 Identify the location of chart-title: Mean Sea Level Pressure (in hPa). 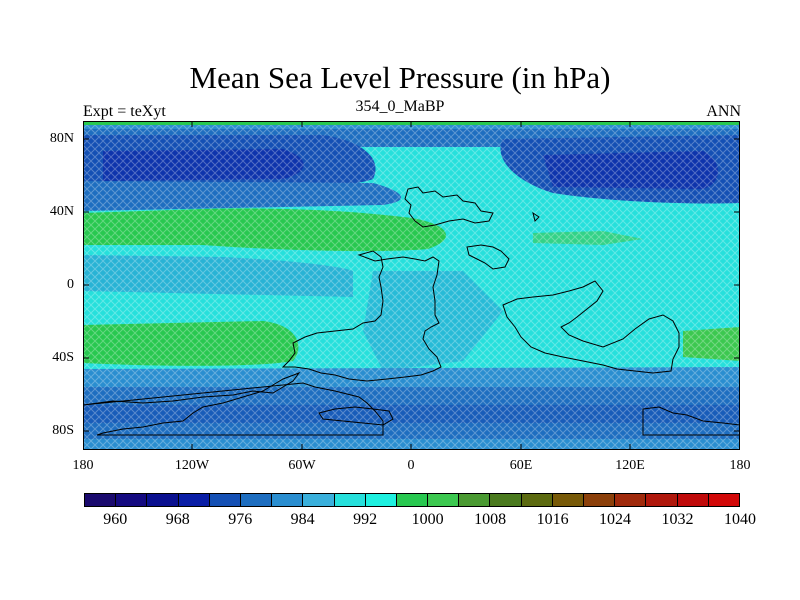
(400, 77).